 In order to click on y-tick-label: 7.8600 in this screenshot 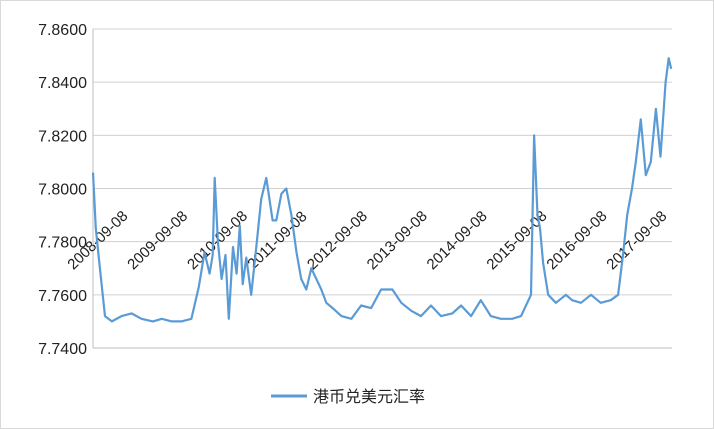, I will do `click(62, 30)`.